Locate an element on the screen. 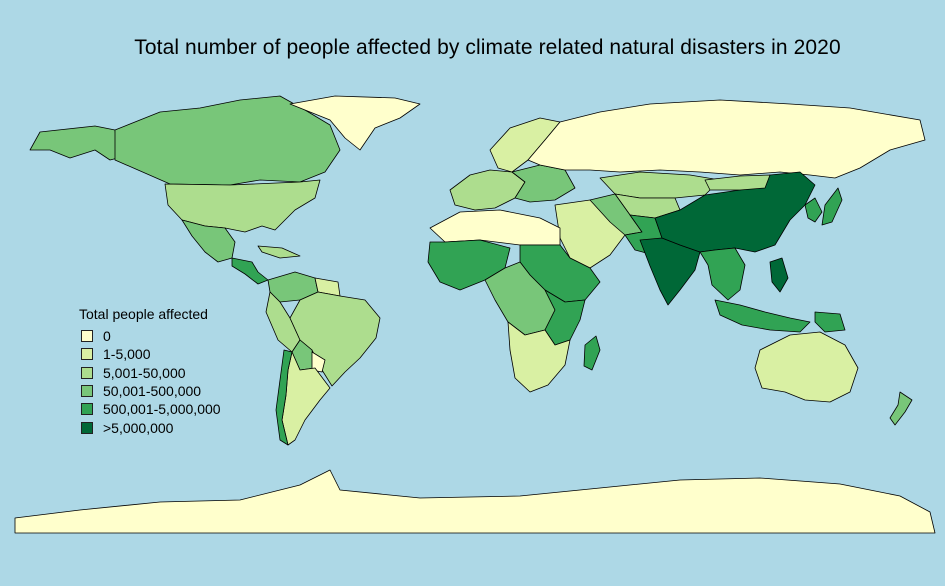 The width and height of the screenshot is (945, 586). region-western-europe is located at coordinates (487, 190).